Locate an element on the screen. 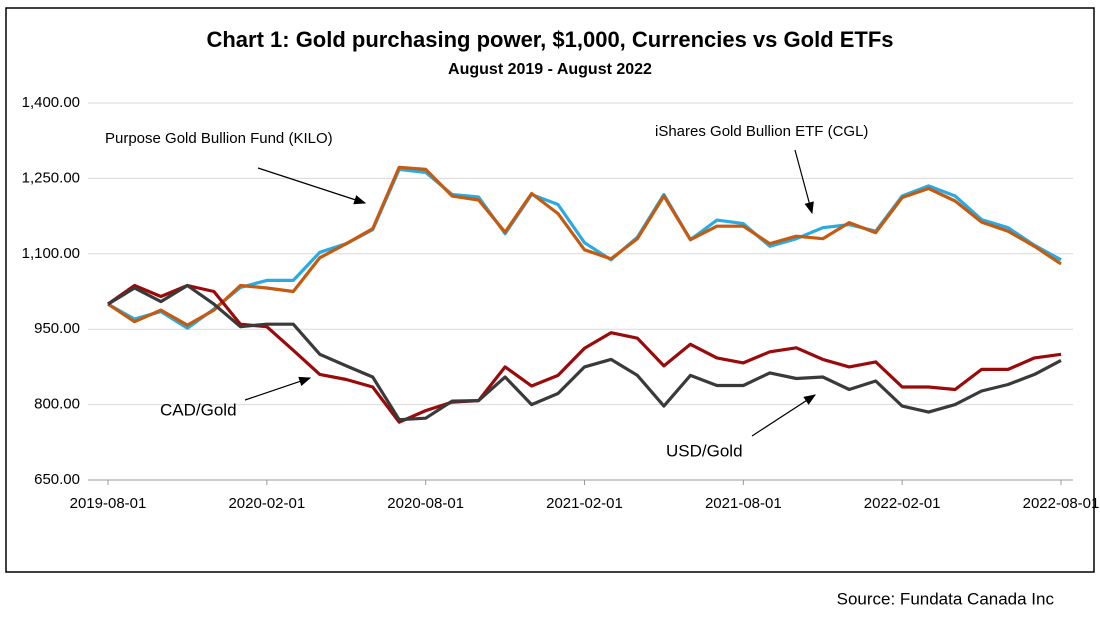 Image resolution: width=1100 pixels, height=623 pixels. annotation: USD/Gold is located at coordinates (704, 450).